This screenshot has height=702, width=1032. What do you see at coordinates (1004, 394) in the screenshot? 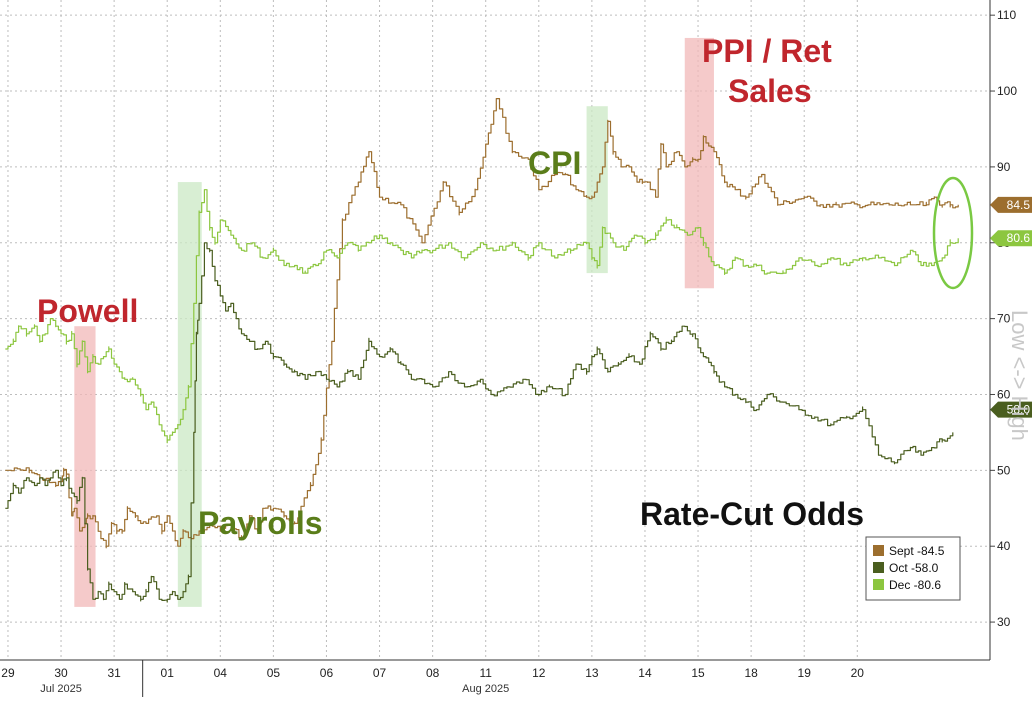
I see `y-tick-label: 60` at bounding box center [1004, 394].